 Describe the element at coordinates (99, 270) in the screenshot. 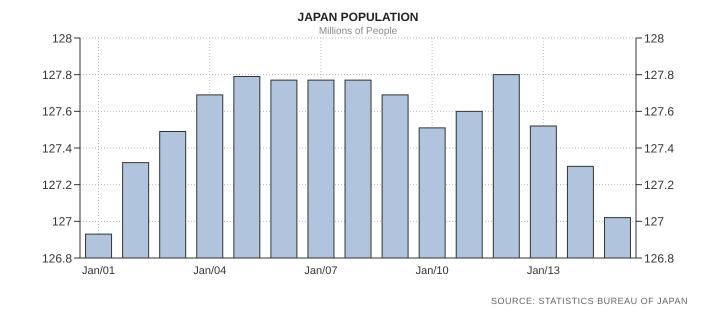

I see `x-tick-label: Jan/01` at that location.